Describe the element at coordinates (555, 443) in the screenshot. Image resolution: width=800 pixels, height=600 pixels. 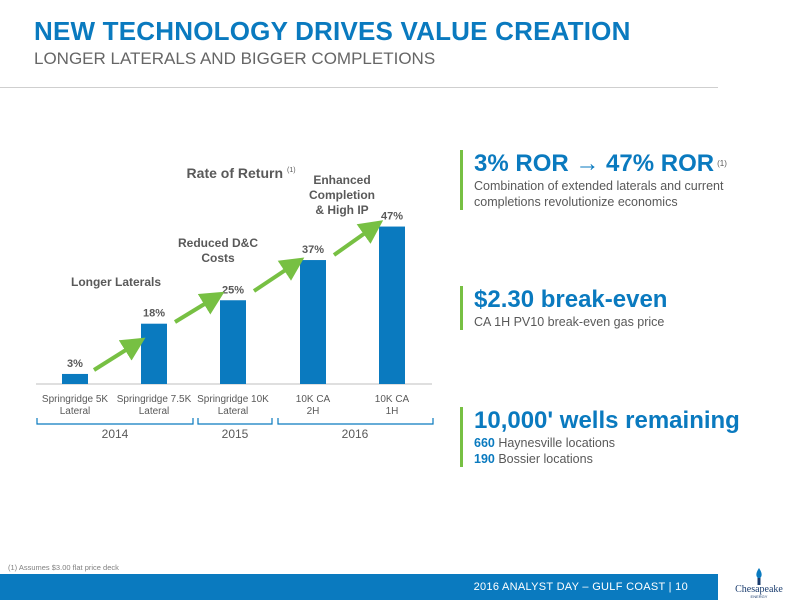
I see `haynesville-label: Haynesville locations` at that location.